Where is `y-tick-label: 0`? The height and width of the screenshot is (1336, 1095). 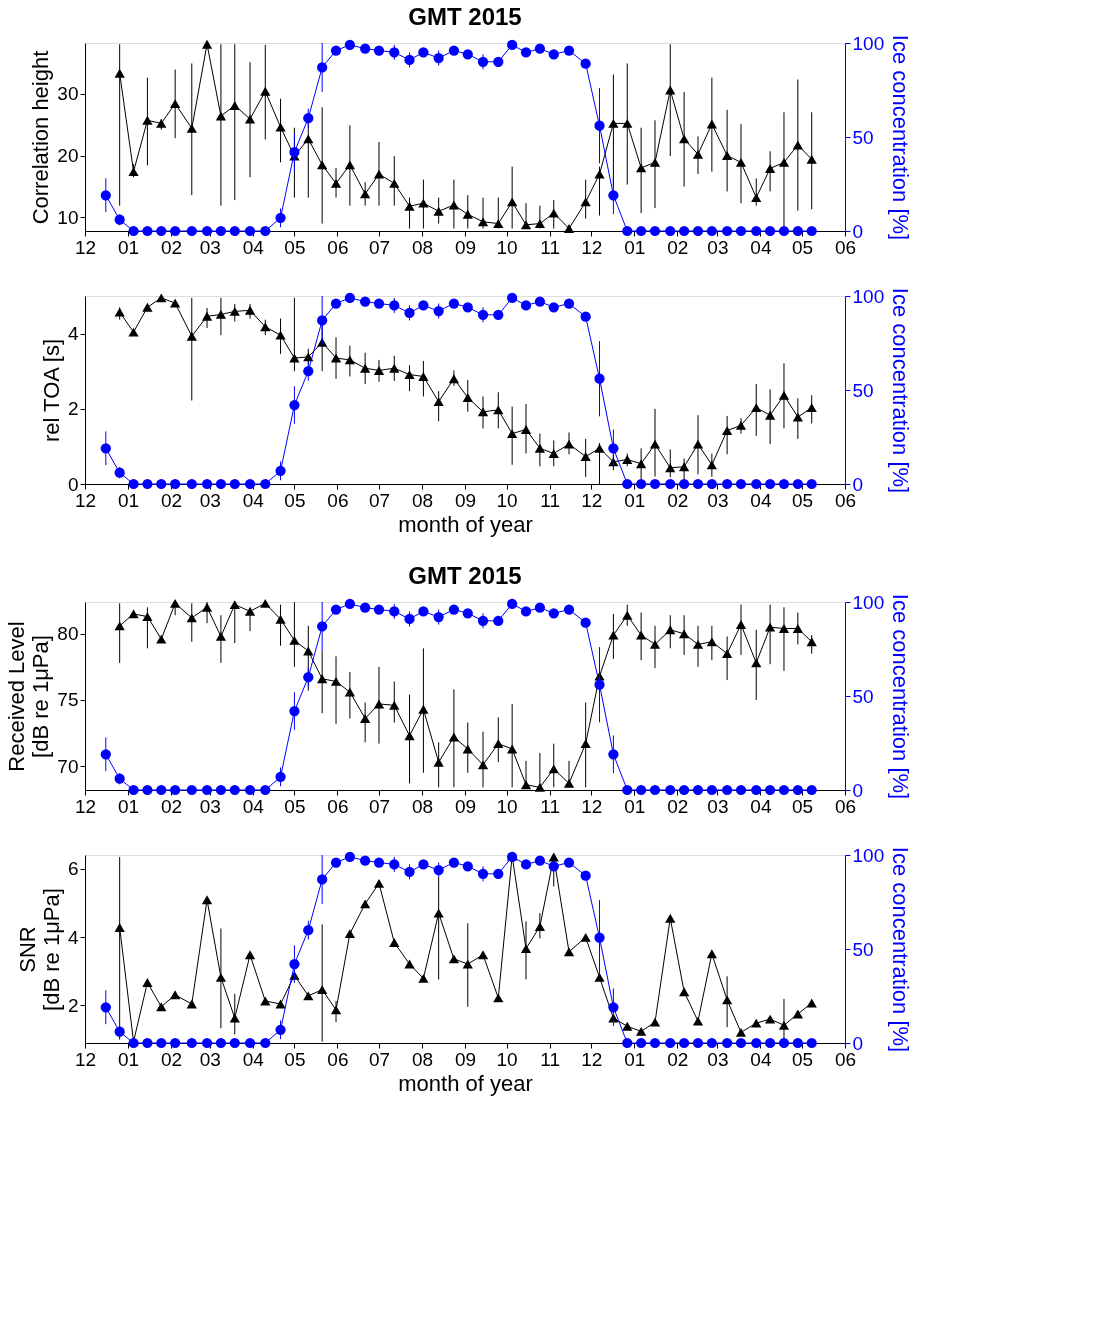 y-tick-label: 0 is located at coordinates (73, 484).